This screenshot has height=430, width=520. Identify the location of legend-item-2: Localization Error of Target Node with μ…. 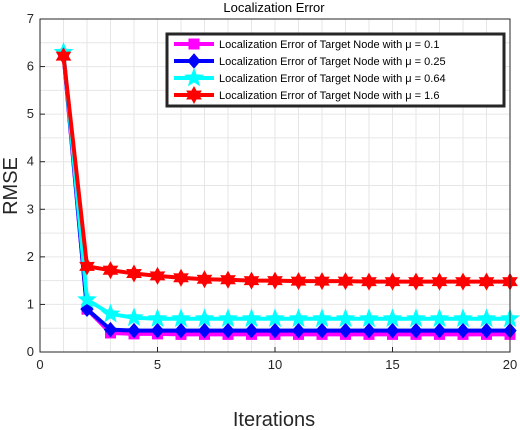
(310, 61).